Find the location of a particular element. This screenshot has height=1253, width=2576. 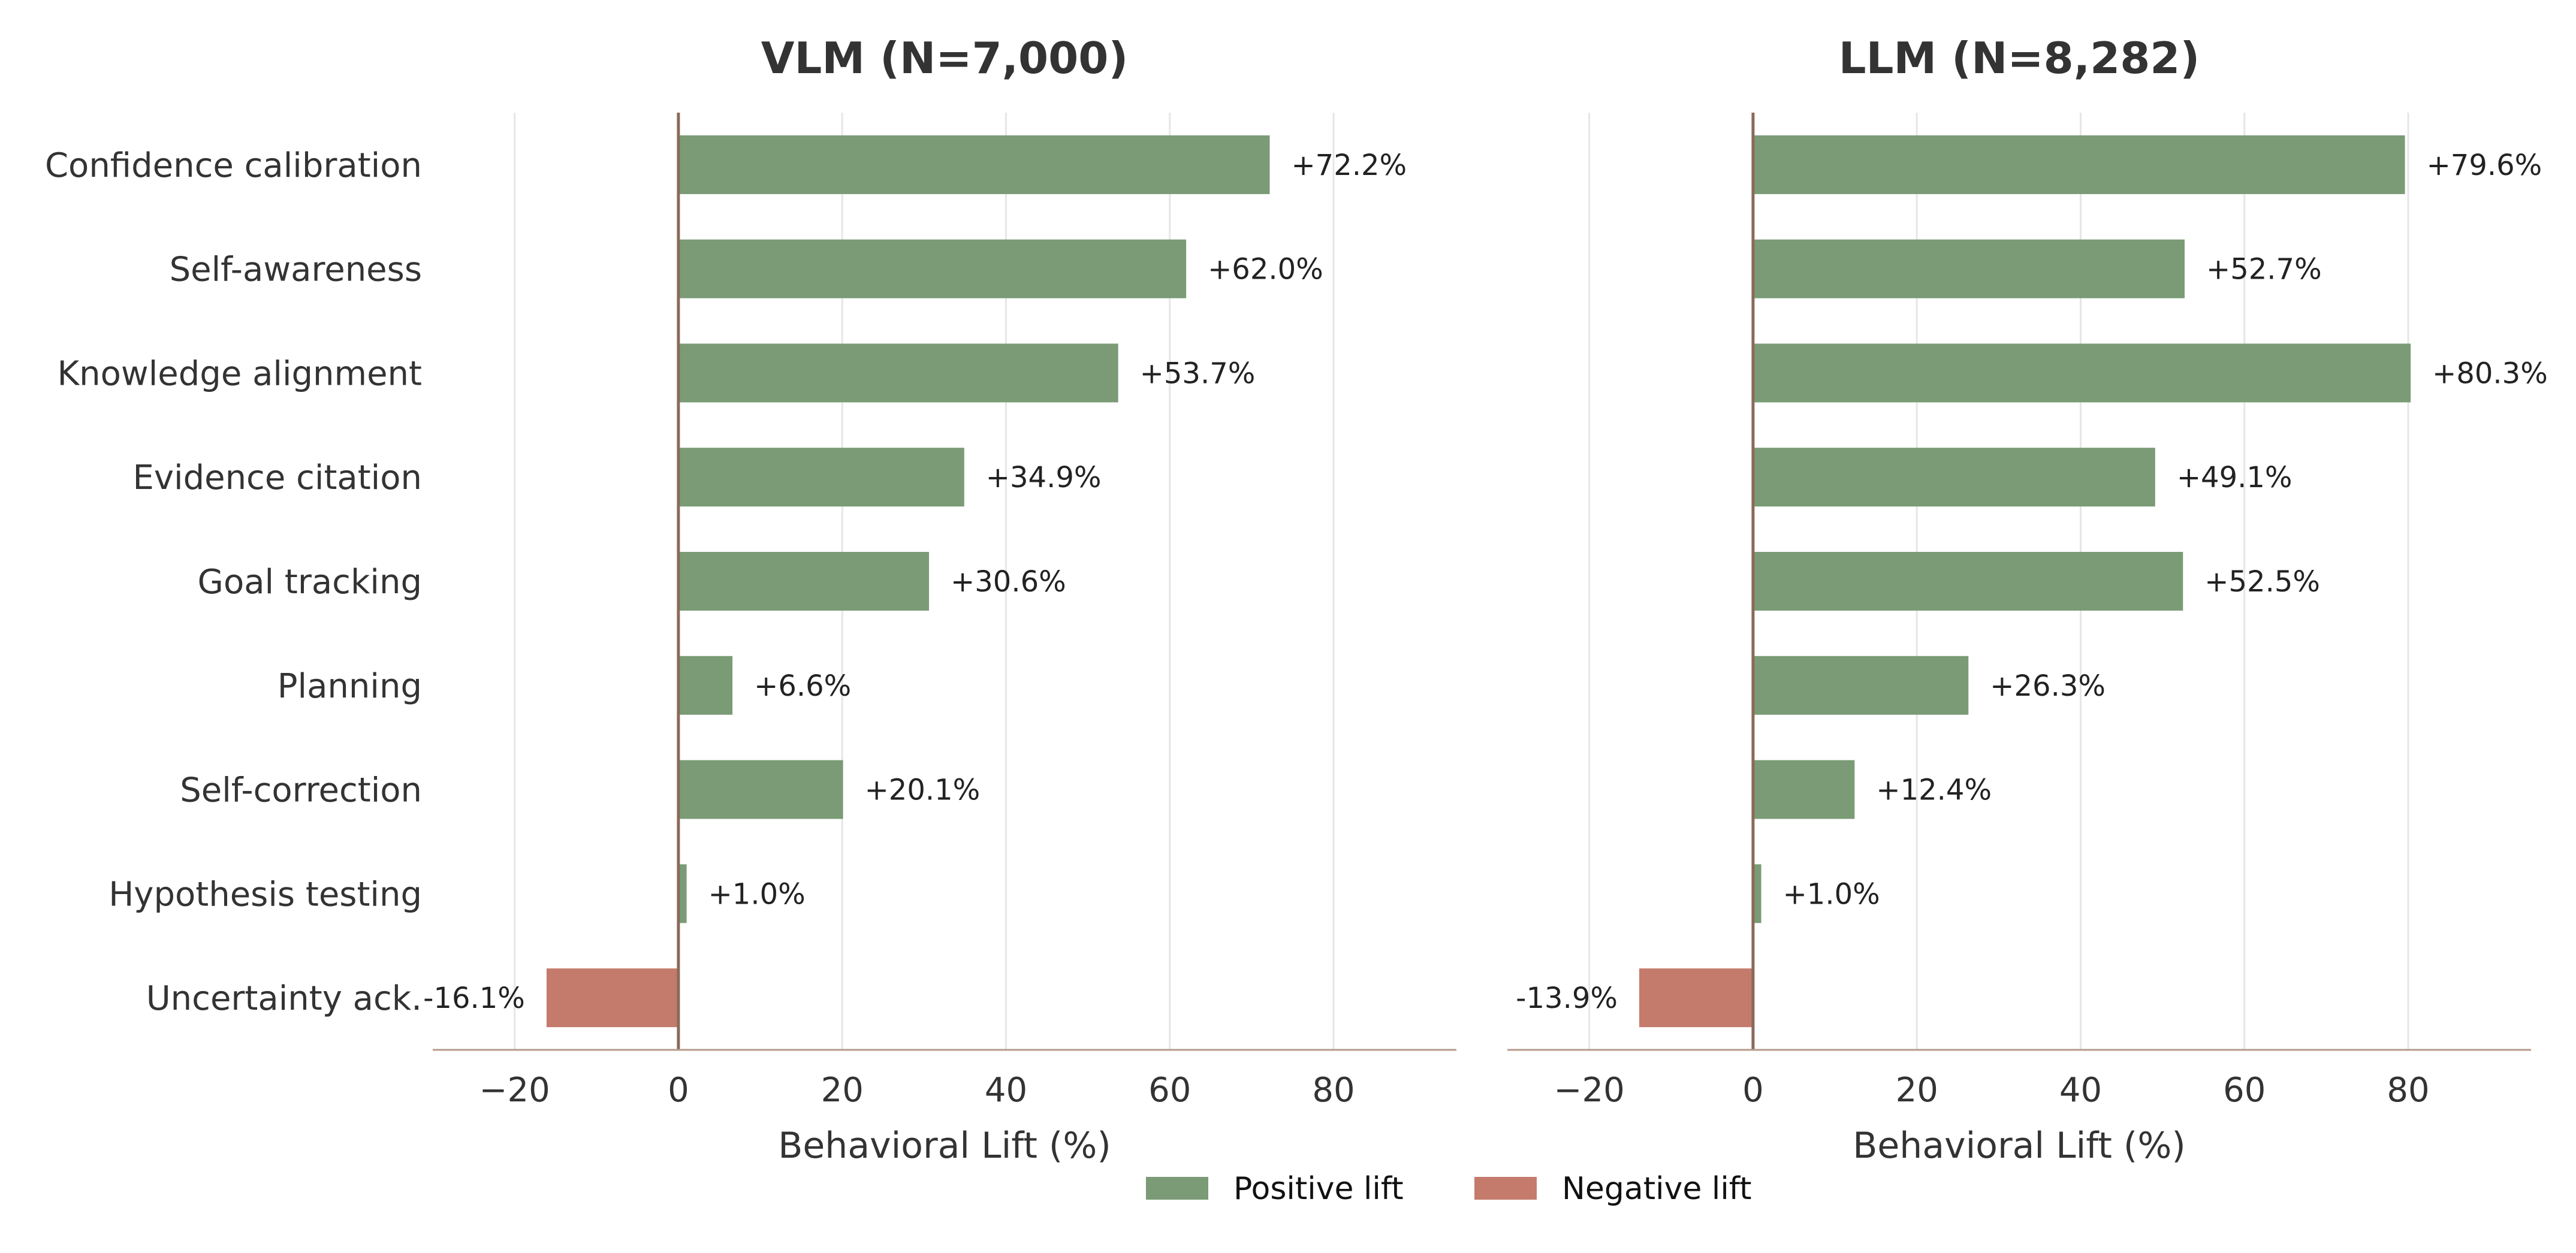

vlm-bar-confidence-calibration is located at coordinates (974, 164).